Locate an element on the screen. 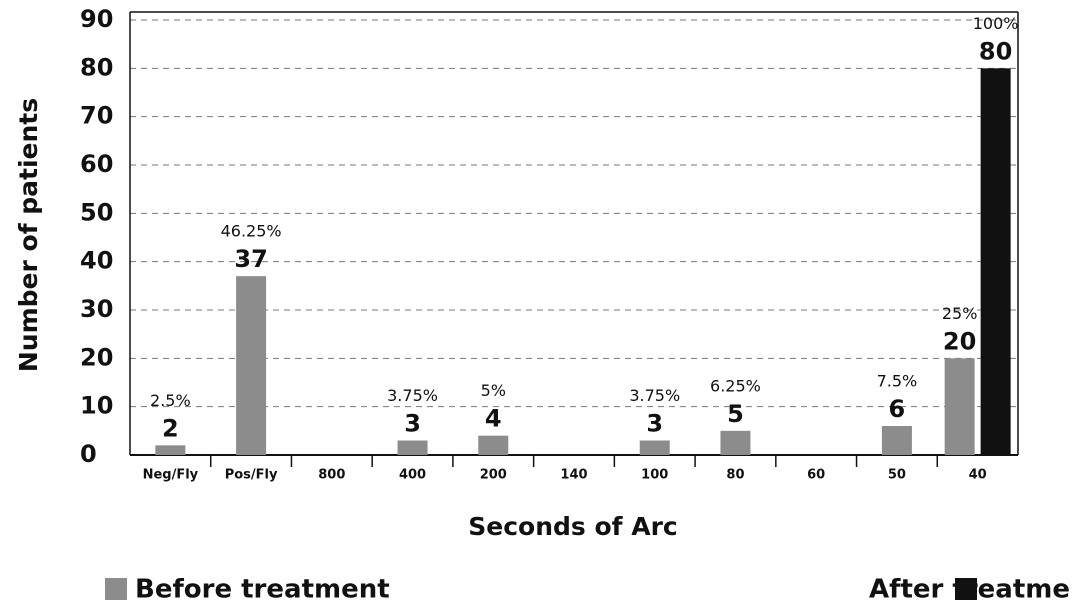 The height and width of the screenshot is (613, 1072). x-tick-label: 140 is located at coordinates (573, 475).